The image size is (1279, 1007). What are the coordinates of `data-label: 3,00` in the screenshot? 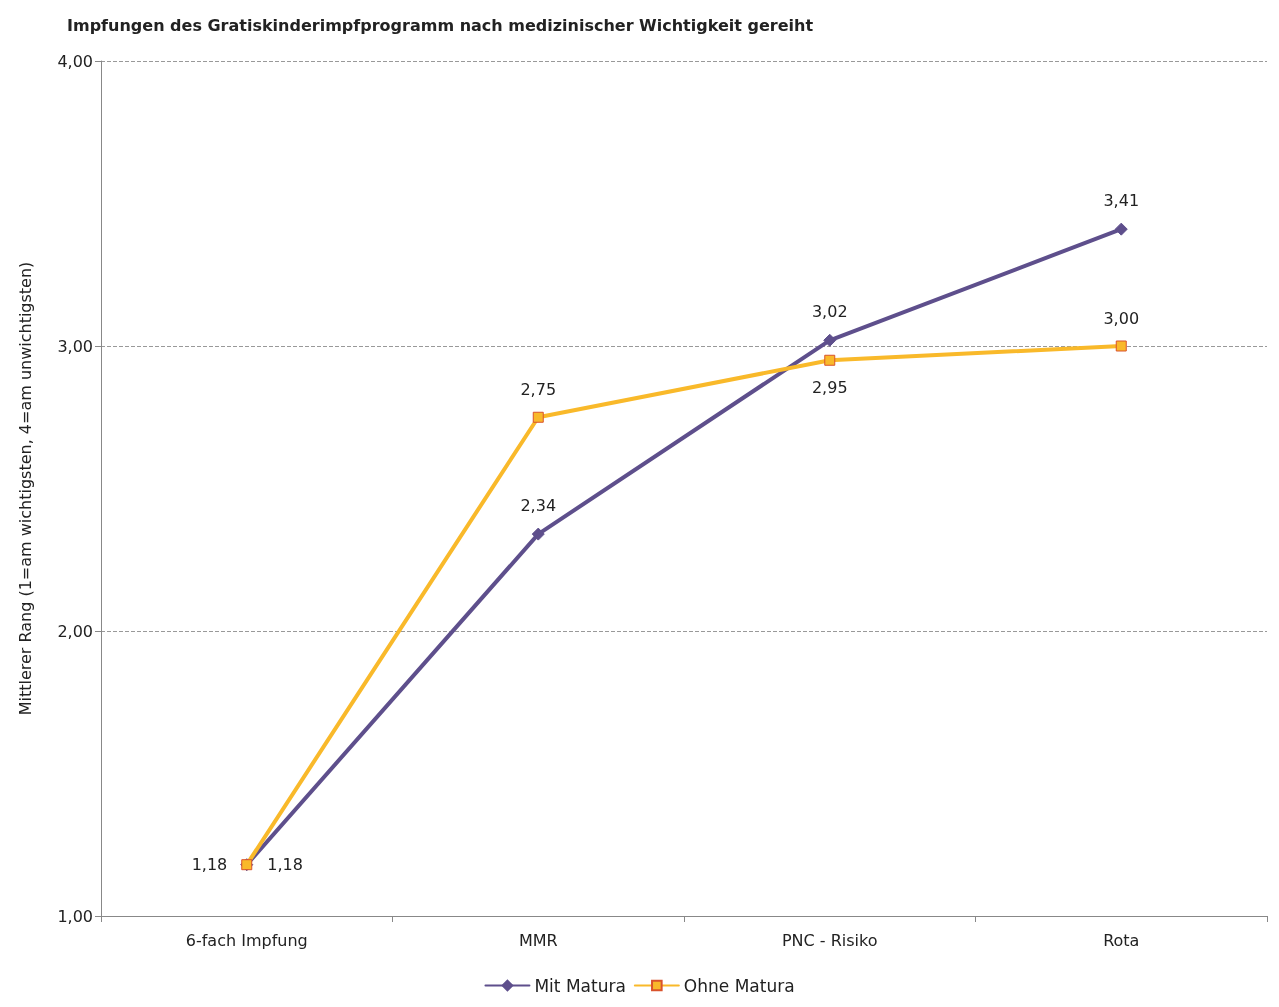 It's located at (1121, 318).